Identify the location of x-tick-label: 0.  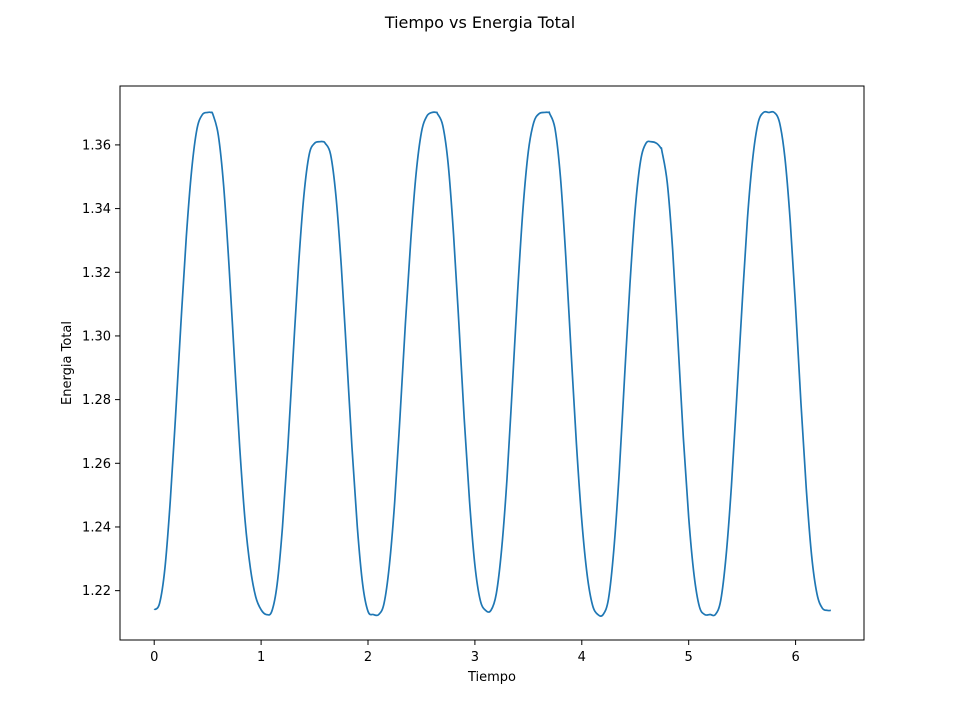
(154, 657).